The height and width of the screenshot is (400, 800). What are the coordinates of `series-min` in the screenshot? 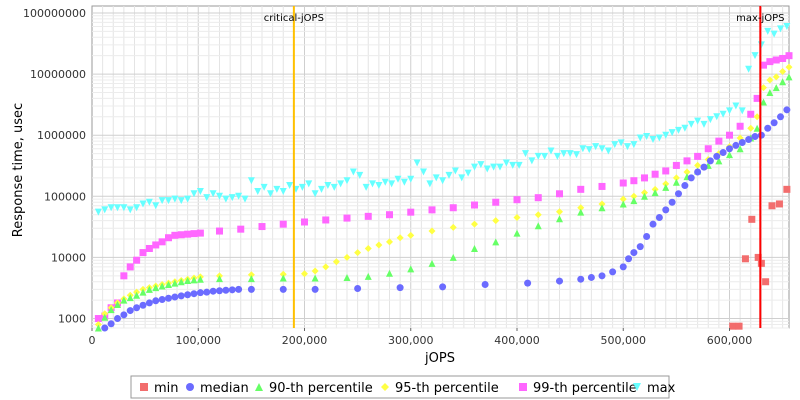 It's located at (760, 257).